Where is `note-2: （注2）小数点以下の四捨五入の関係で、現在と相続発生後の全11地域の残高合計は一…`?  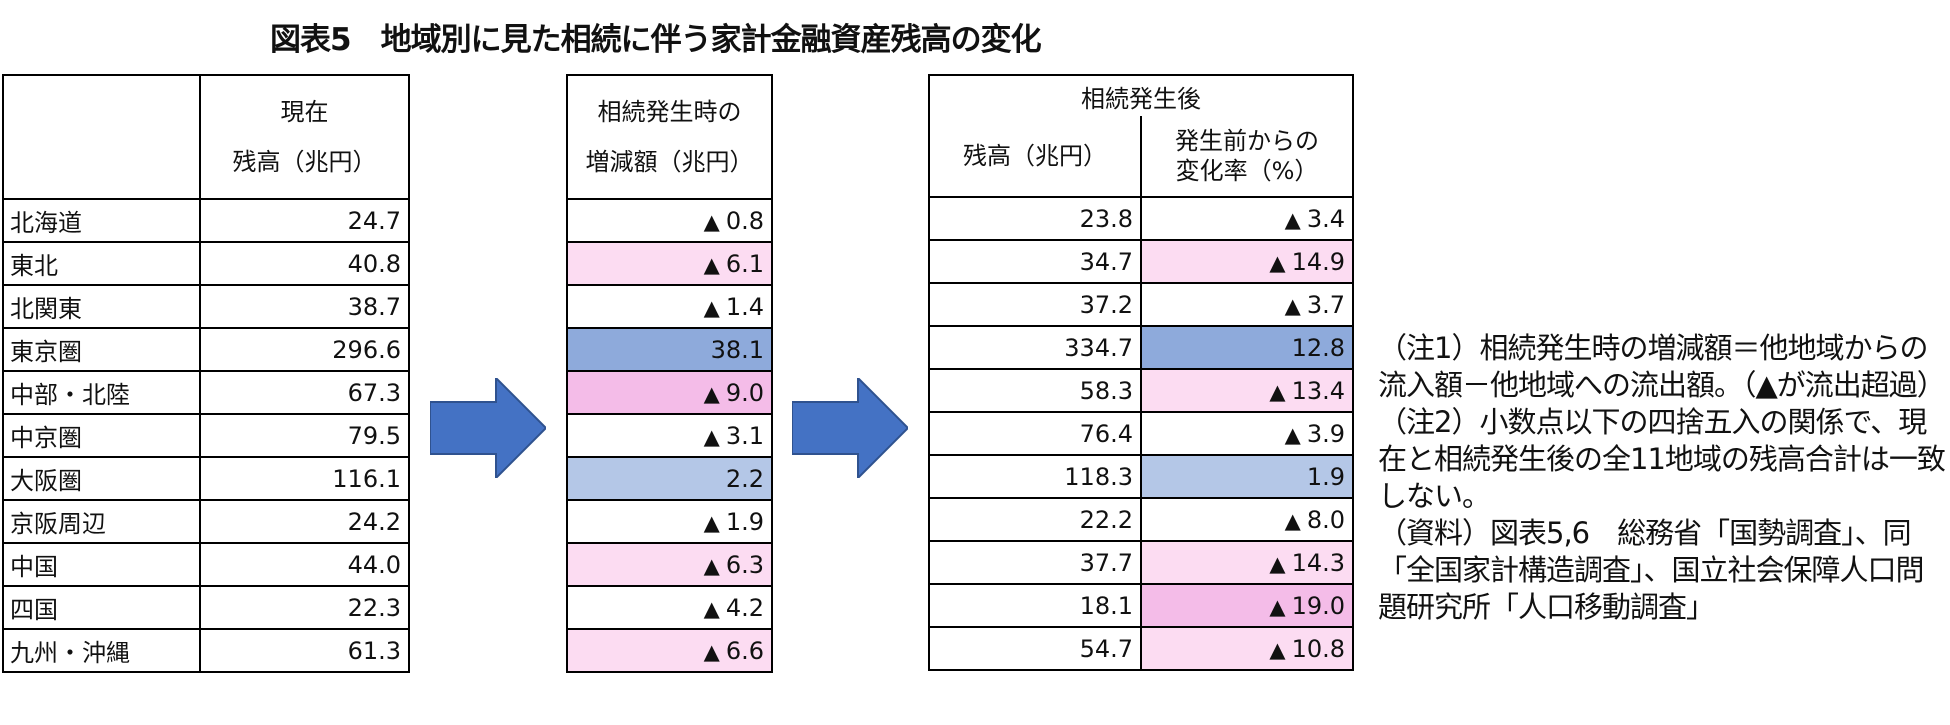 note-2: （注2）小数点以下の四捨五入の関係で、現在と相続発生後の全11地域の残高合計は一… is located at coordinates (1662, 459).